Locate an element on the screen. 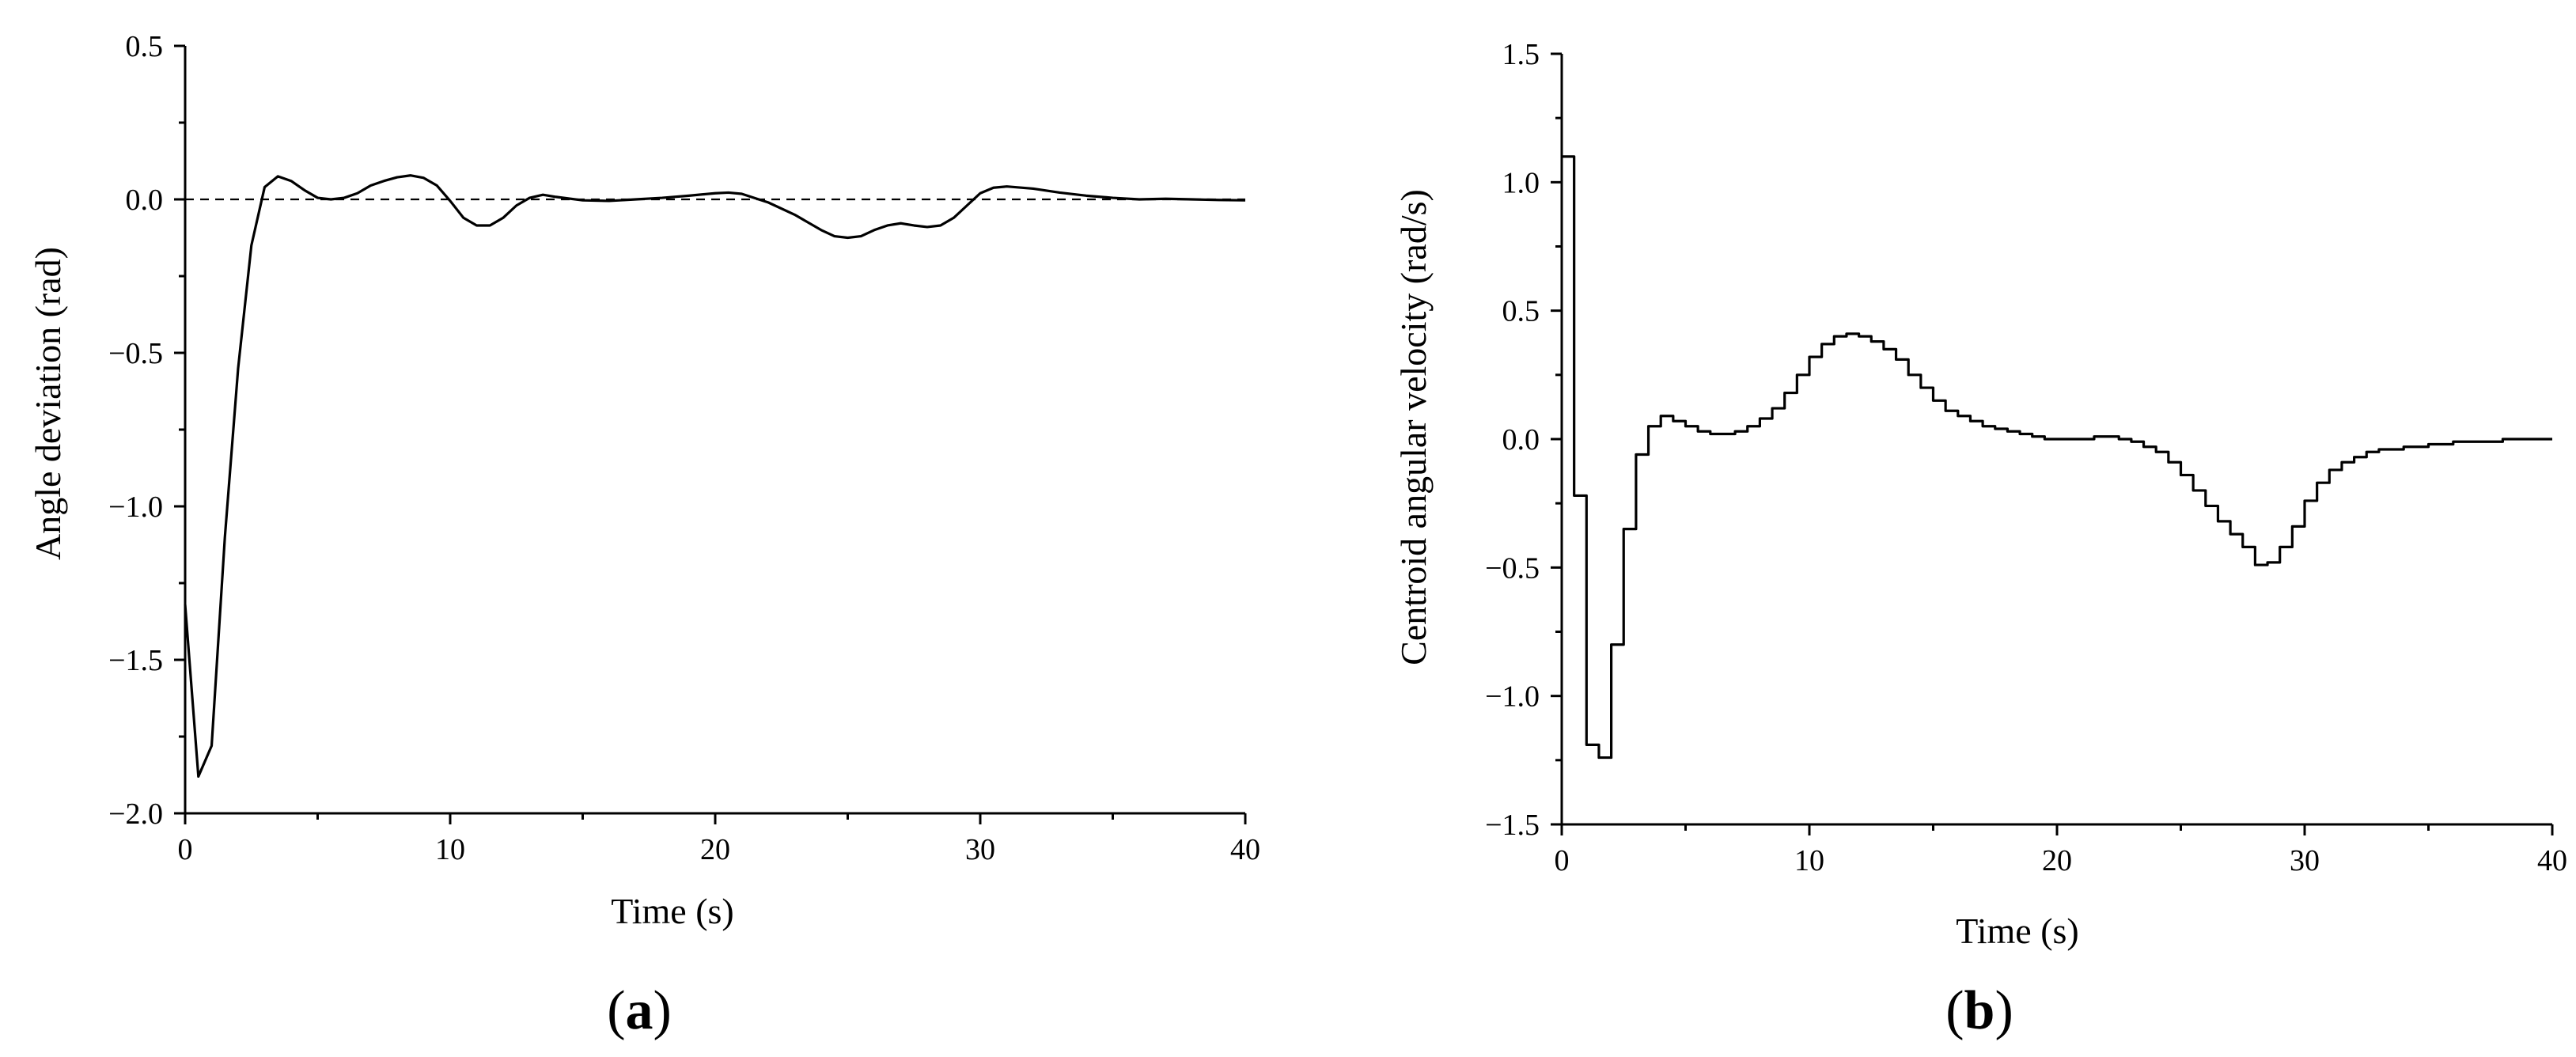 This screenshot has width=2576, height=1057. x-tick-label-b: 30 is located at coordinates (2305, 861).